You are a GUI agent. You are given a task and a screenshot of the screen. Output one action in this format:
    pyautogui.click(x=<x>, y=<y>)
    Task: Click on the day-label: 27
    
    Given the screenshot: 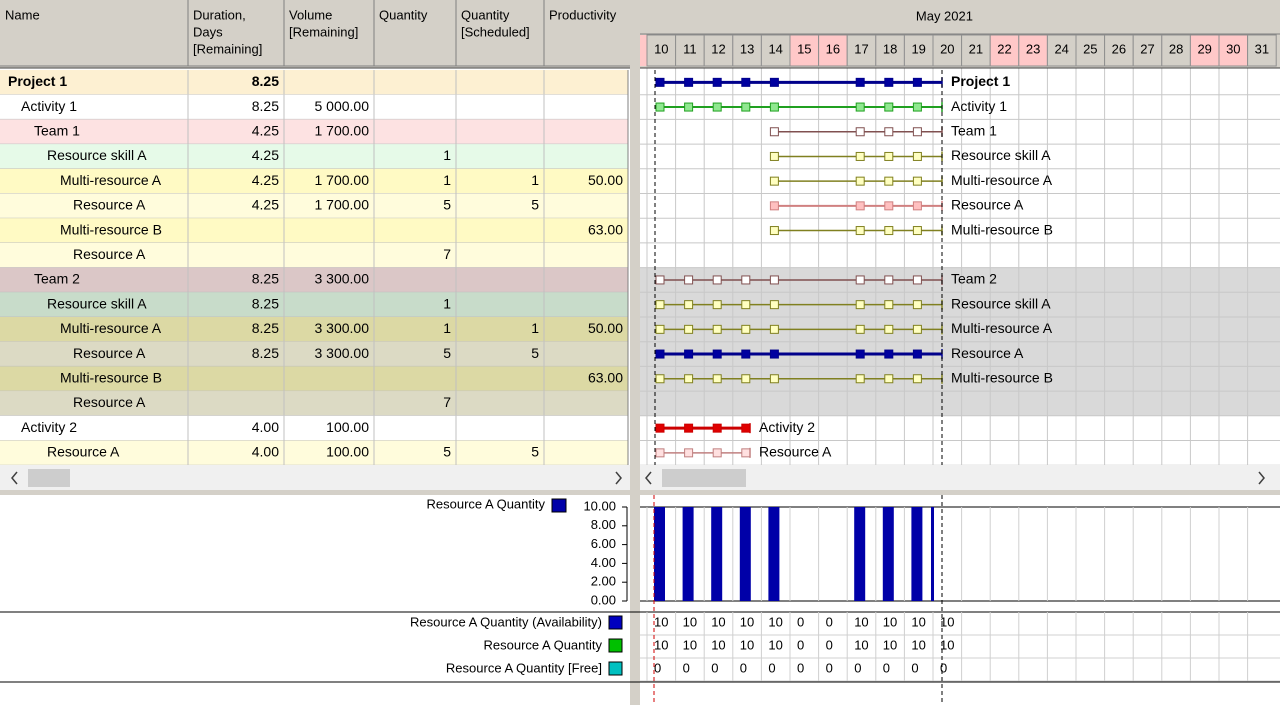 What is the action you would take?
    pyautogui.click(x=1147, y=48)
    